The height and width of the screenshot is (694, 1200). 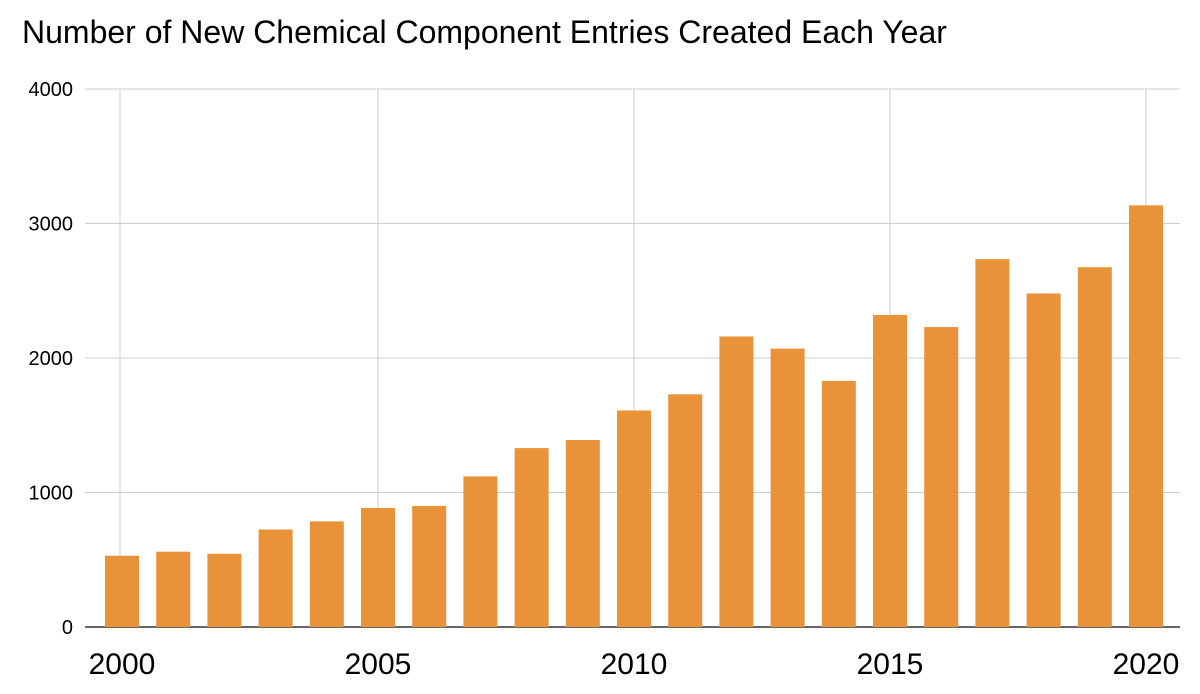 What do you see at coordinates (736, 481) in the screenshot?
I see `bar-2012` at bounding box center [736, 481].